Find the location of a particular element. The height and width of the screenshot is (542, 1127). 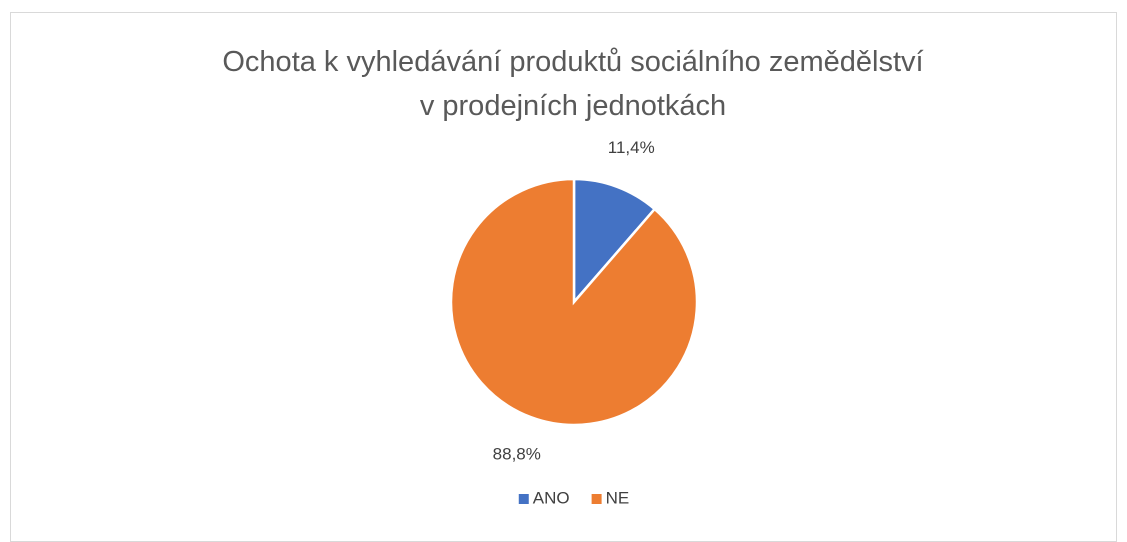

legend-label: NE is located at coordinates (618, 497).